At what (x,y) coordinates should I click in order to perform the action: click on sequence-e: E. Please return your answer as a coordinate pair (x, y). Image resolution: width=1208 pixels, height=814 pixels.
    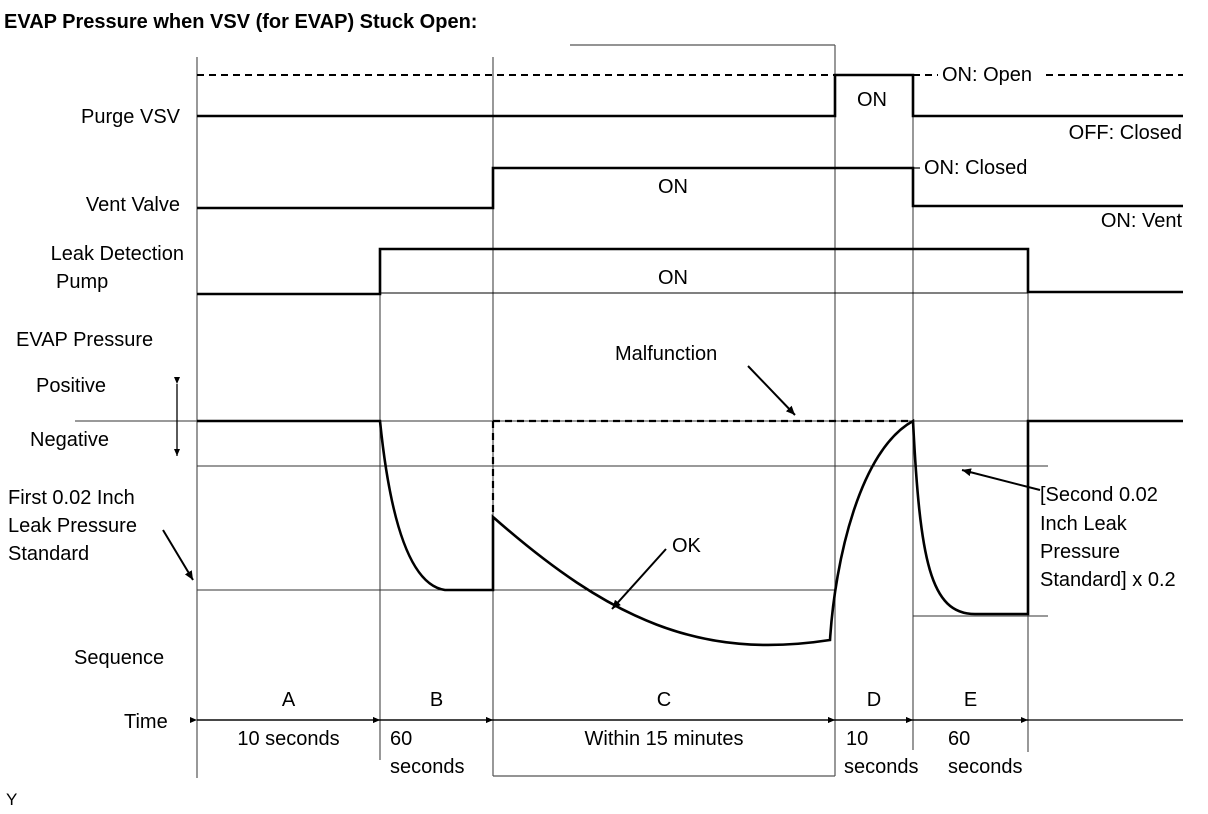
    Looking at the image, I should click on (970, 700).